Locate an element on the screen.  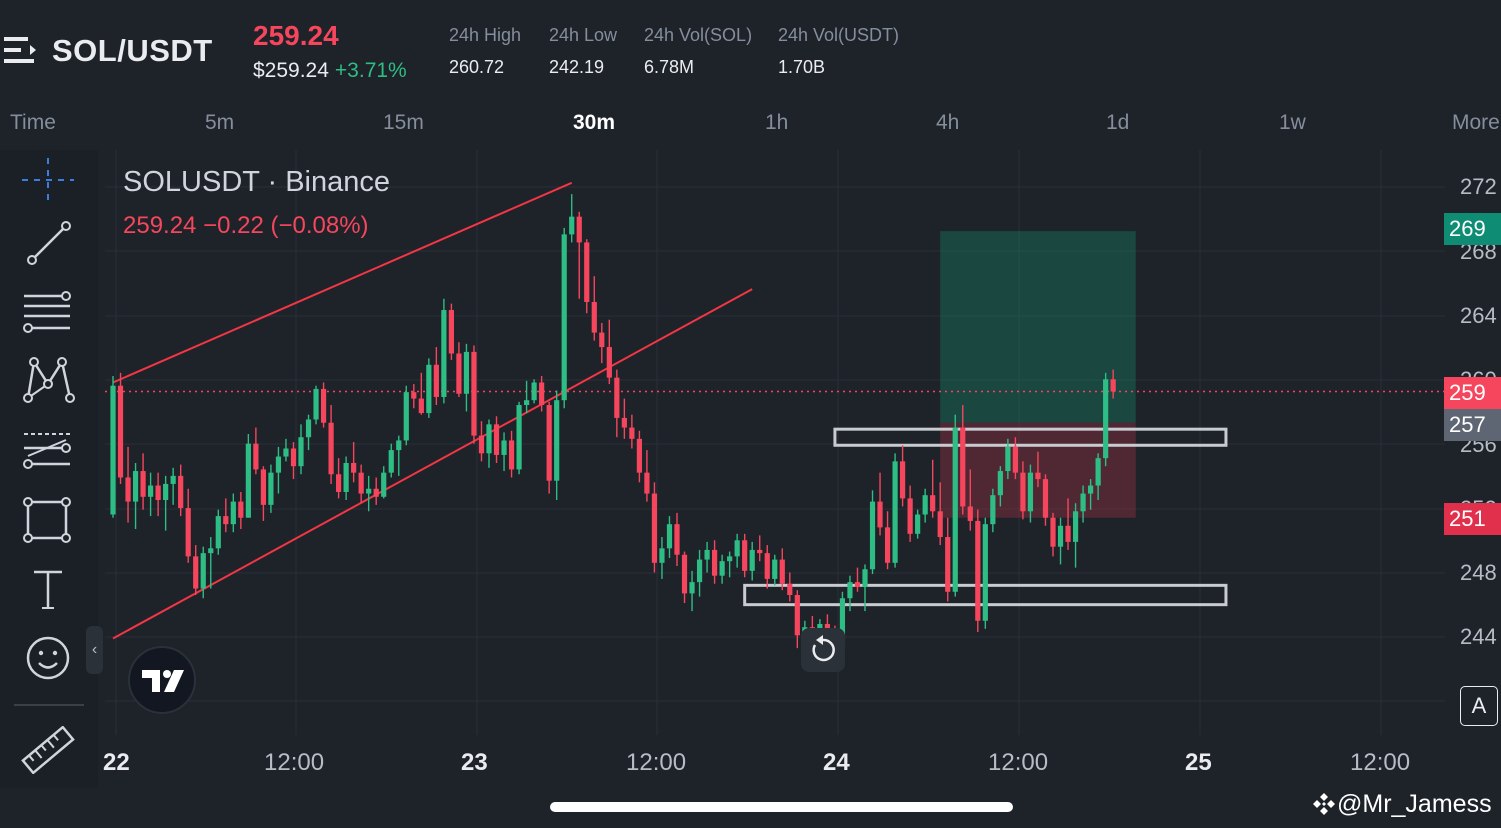
last-price-tag: 259 is located at coordinates (1472, 393).